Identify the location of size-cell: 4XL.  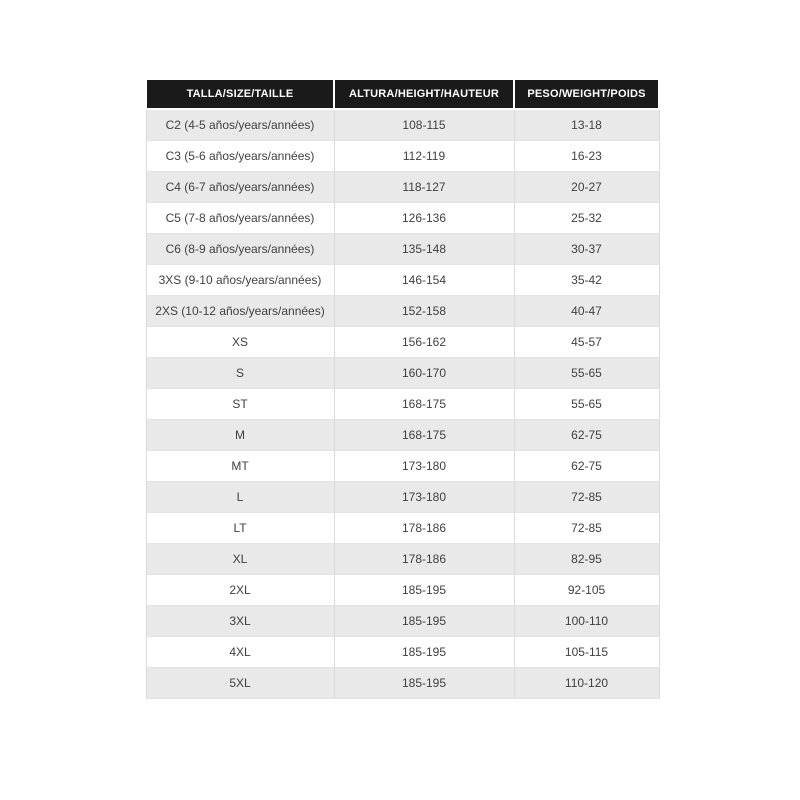
(240, 652).